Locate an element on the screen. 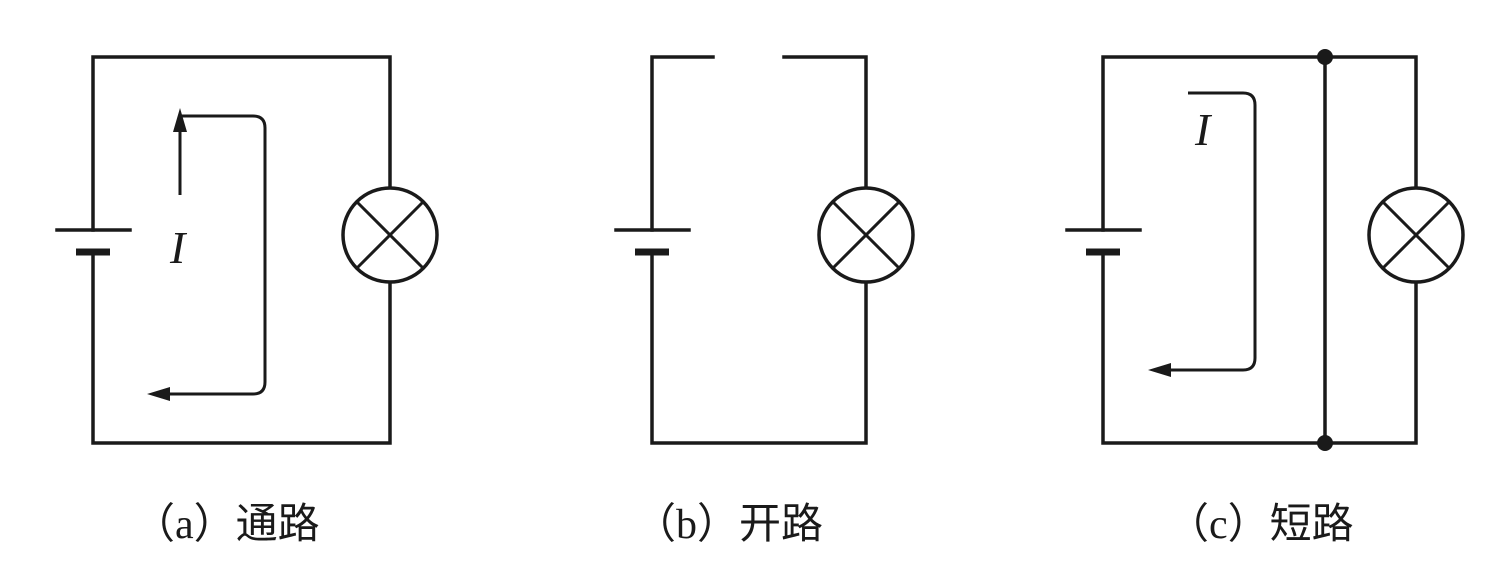  diagram-caption: （c）短路 is located at coordinates (1260, 525).